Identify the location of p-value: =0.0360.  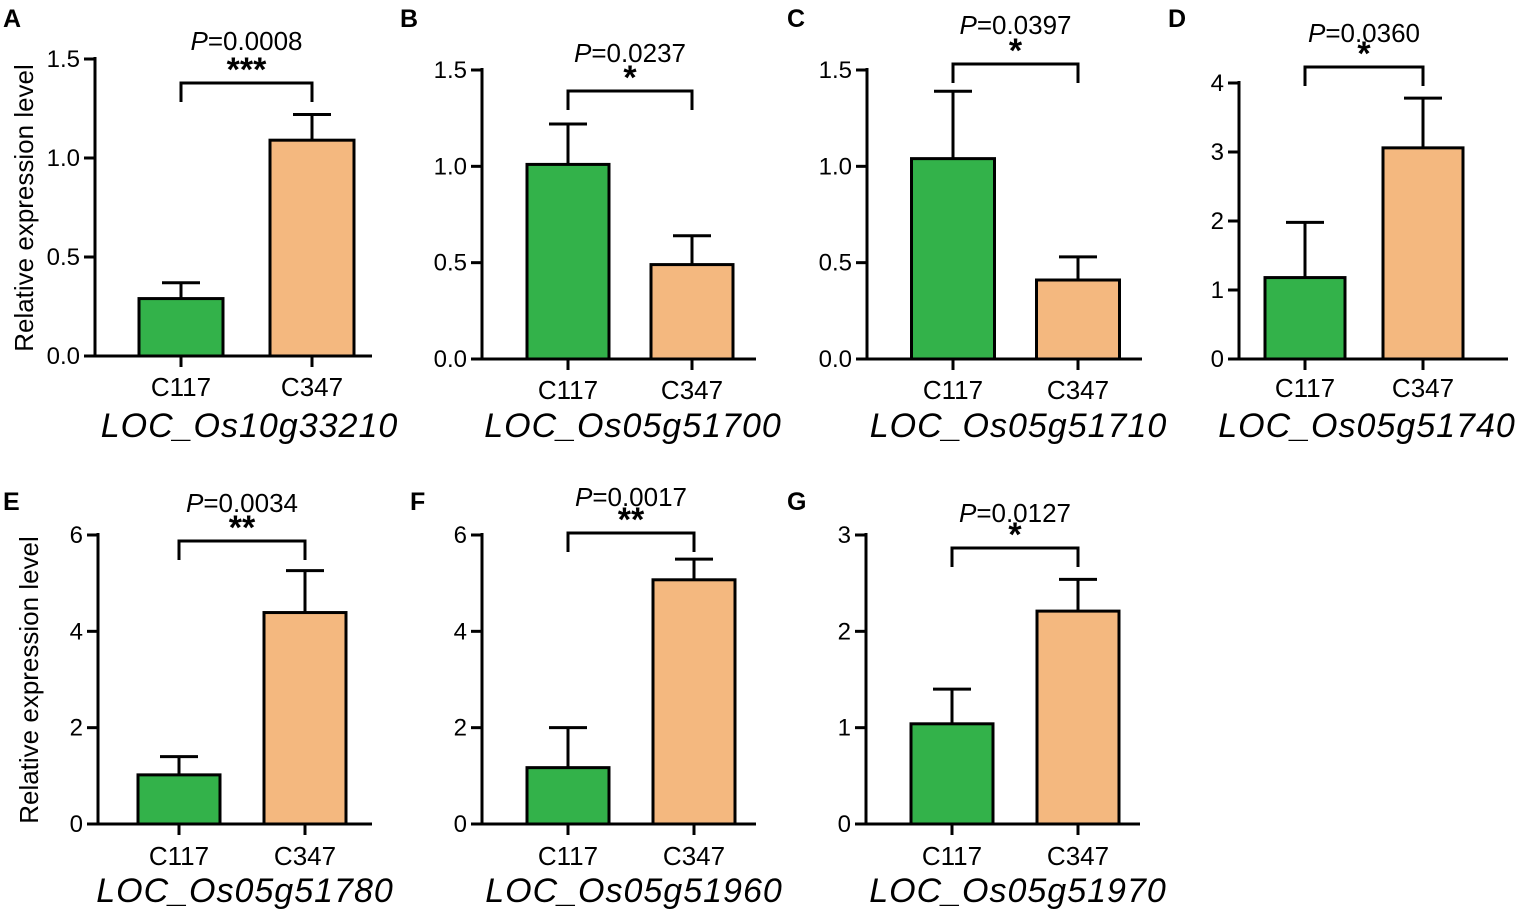
(1372, 33).